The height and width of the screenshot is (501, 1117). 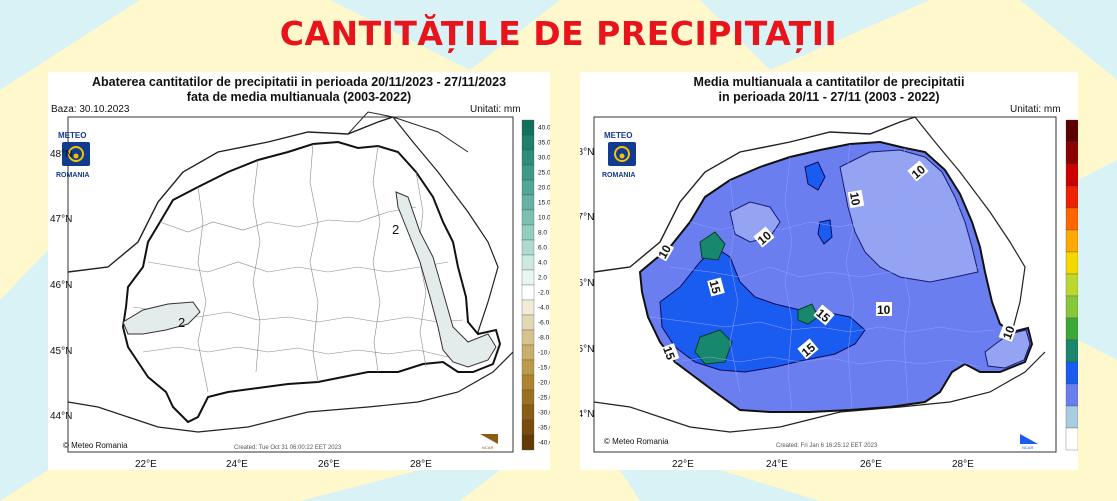 What do you see at coordinates (90, 109) in the screenshot?
I see `anomaly-base-label: Baza: 30.10.2023` at bounding box center [90, 109].